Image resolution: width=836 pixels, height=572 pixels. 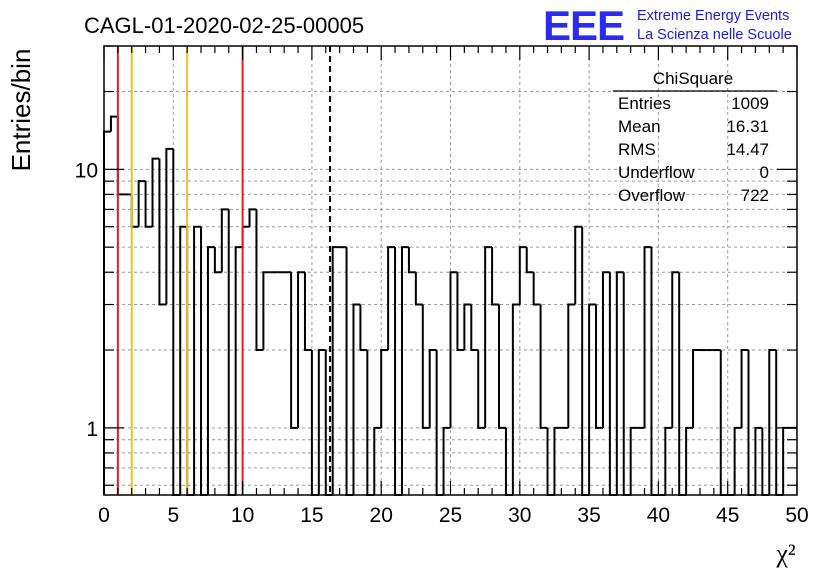 I want to click on stats-label: Underflow, so click(x=656, y=172).